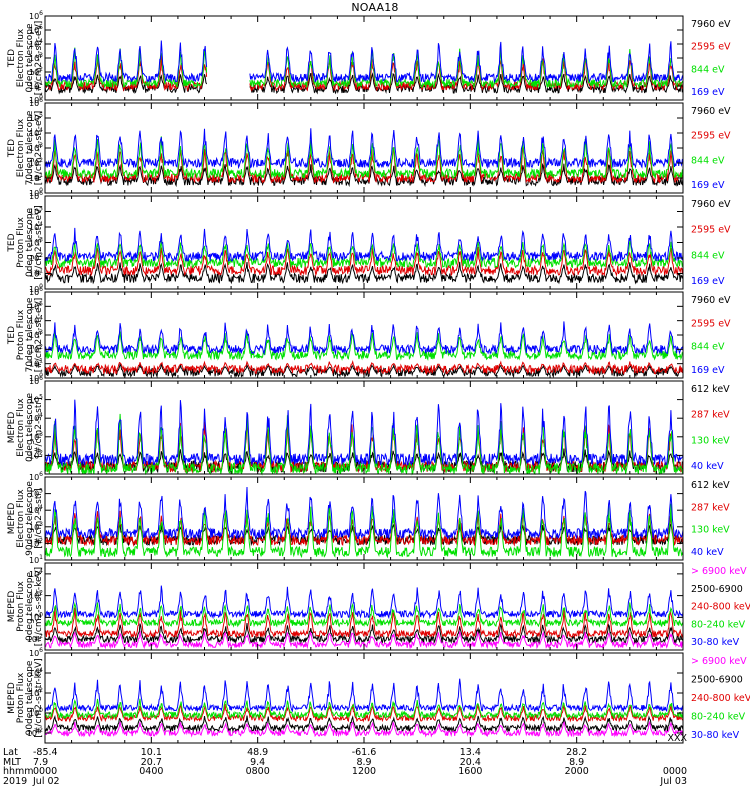  I want to click on legend-entry: 130 keV, so click(710, 530).